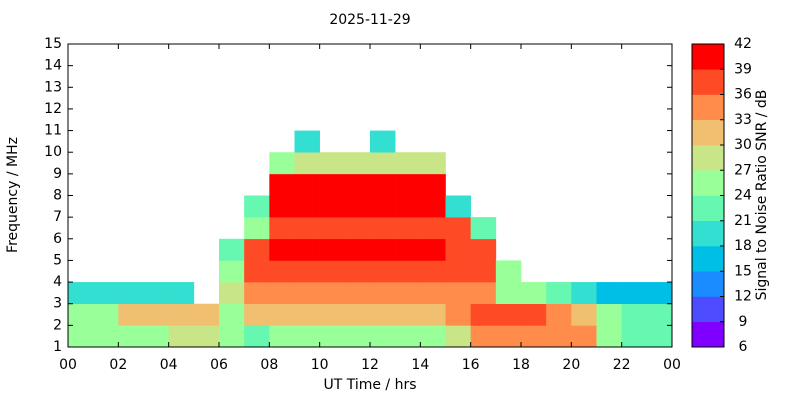 This screenshot has width=800, height=400. Describe the element at coordinates (743, 196) in the screenshot. I see `colorbar-tick-label: 24` at that location.